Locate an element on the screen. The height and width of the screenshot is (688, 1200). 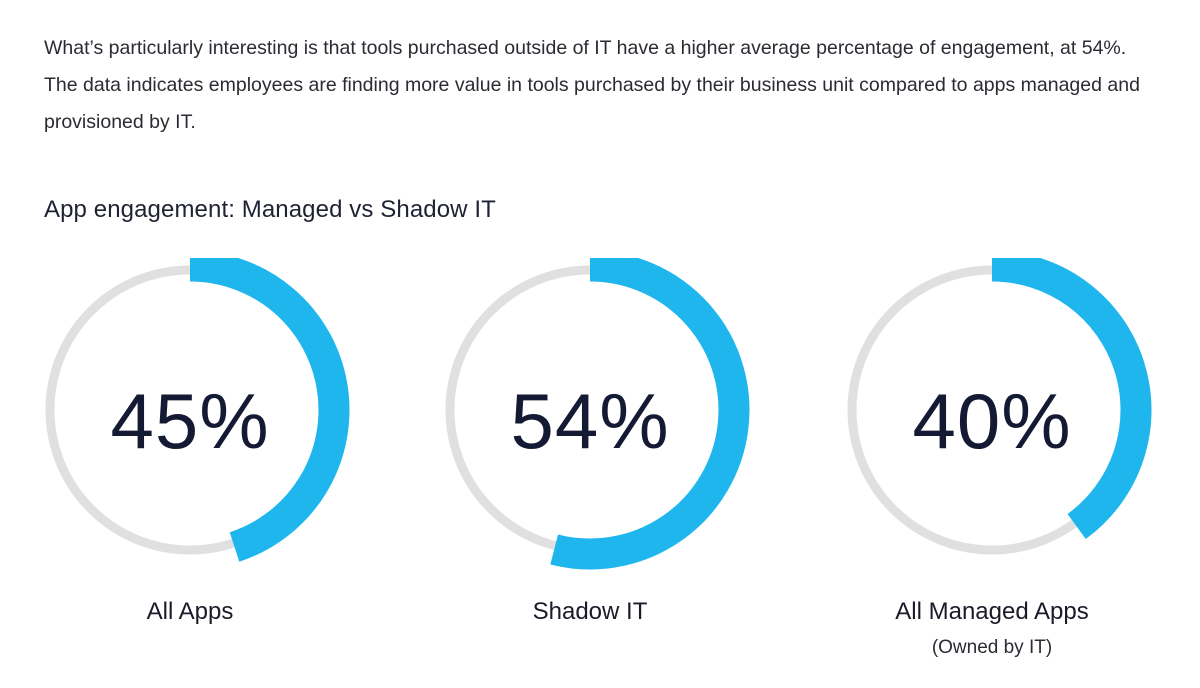
donut-arc-all-managed-apps is located at coordinates (1071, 399).